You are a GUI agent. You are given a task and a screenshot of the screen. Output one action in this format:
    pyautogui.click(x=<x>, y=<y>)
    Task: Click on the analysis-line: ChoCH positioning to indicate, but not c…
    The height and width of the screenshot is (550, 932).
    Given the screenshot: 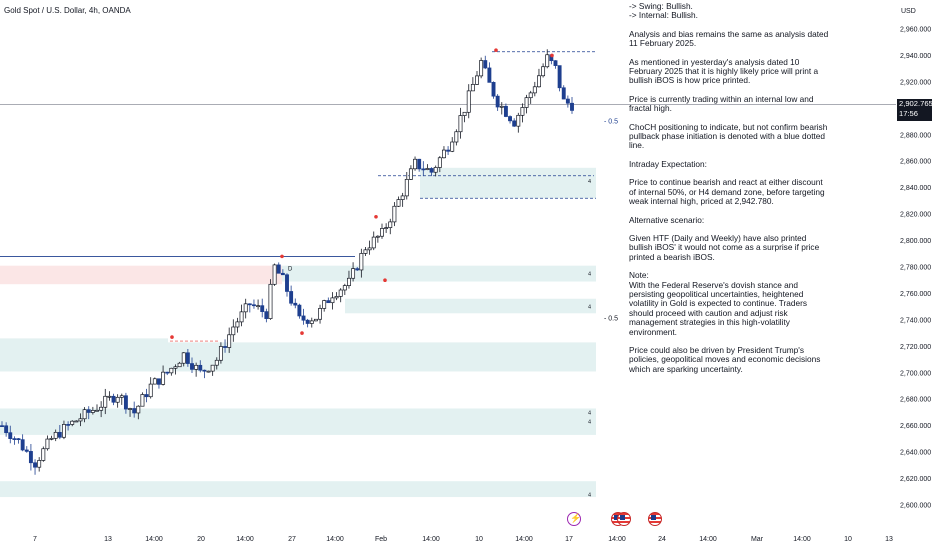 What is the action you would take?
    pyautogui.click(x=728, y=136)
    